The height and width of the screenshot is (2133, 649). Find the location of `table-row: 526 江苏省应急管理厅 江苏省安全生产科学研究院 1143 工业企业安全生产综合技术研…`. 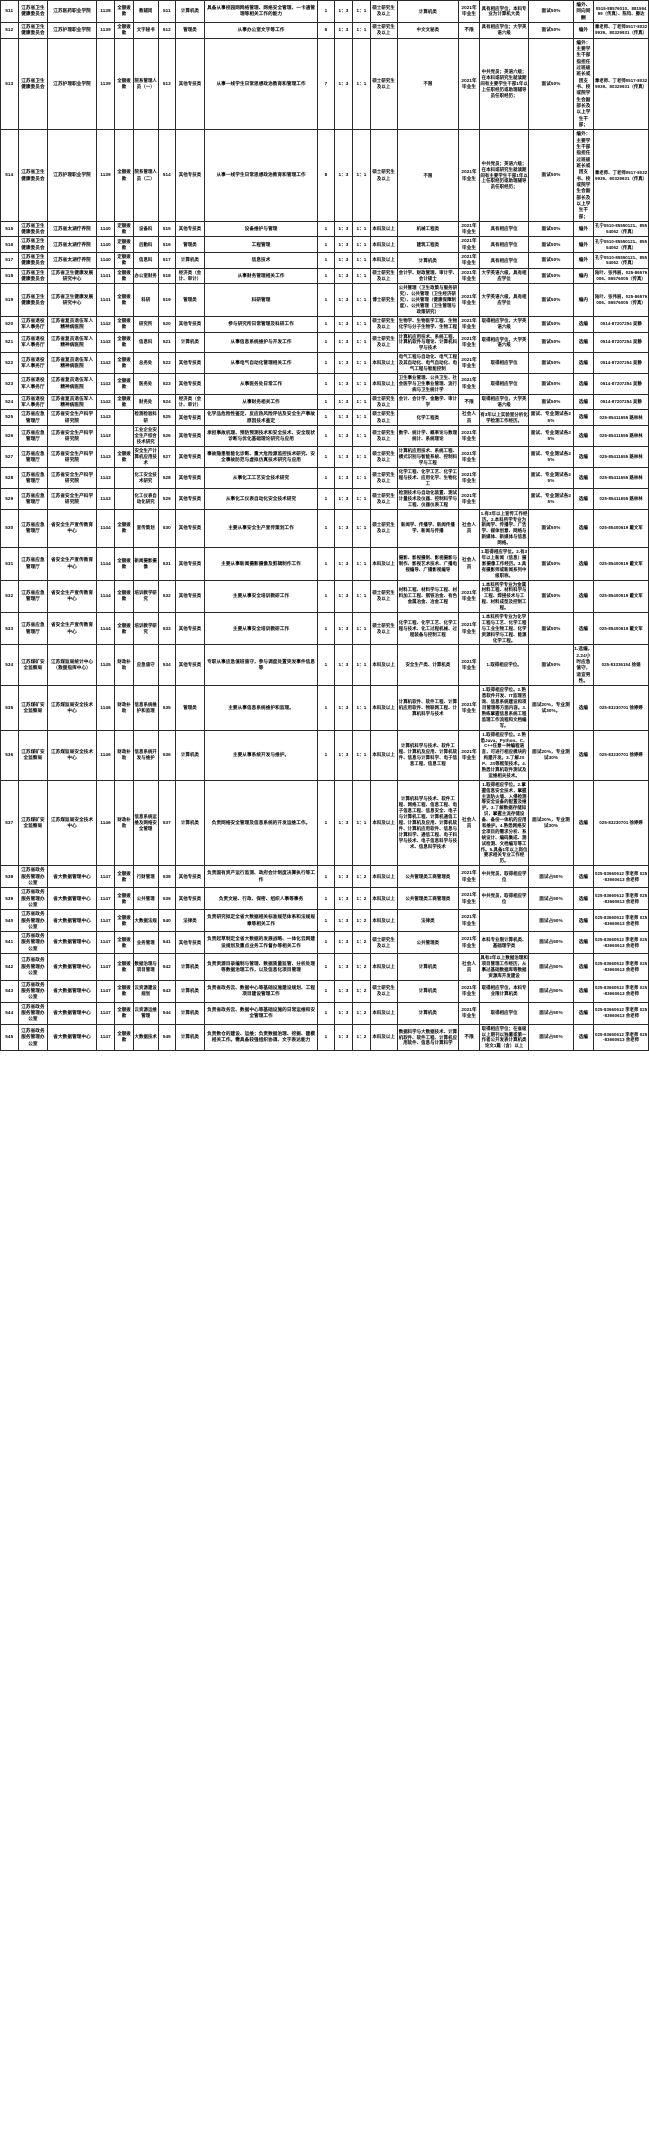

table-row: 526 江苏省应急管理厅 江苏省安全生产科学研究院 1143 工业企业安全生产综合技术研… is located at coordinates (324, 436).